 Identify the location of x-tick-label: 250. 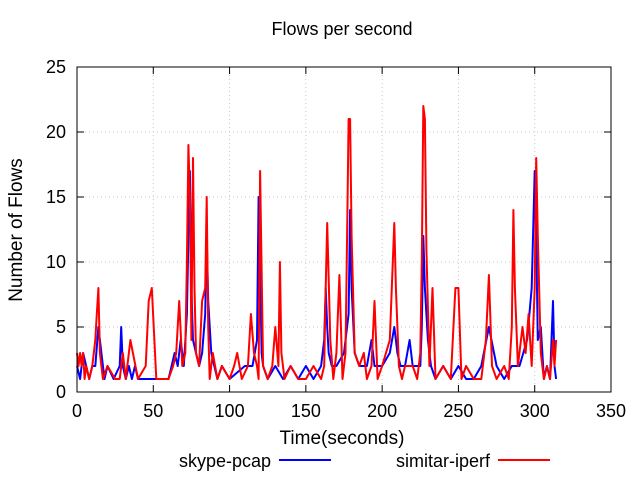
(458, 411).